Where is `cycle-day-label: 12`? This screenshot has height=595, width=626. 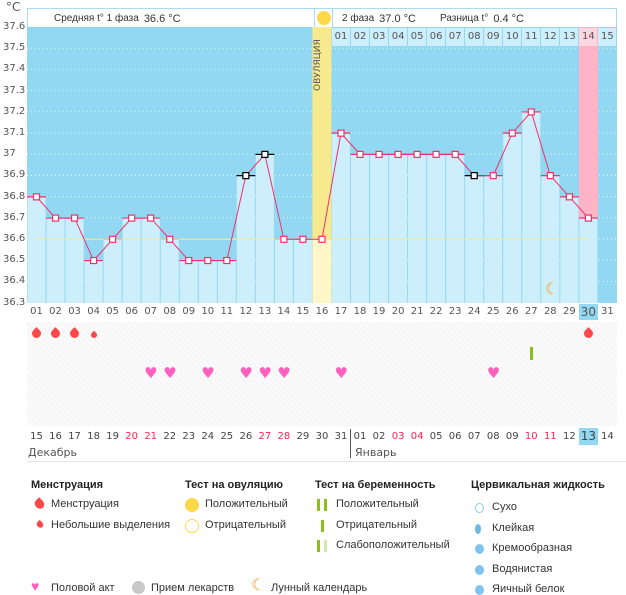
cycle-day-label: 12 is located at coordinates (246, 311).